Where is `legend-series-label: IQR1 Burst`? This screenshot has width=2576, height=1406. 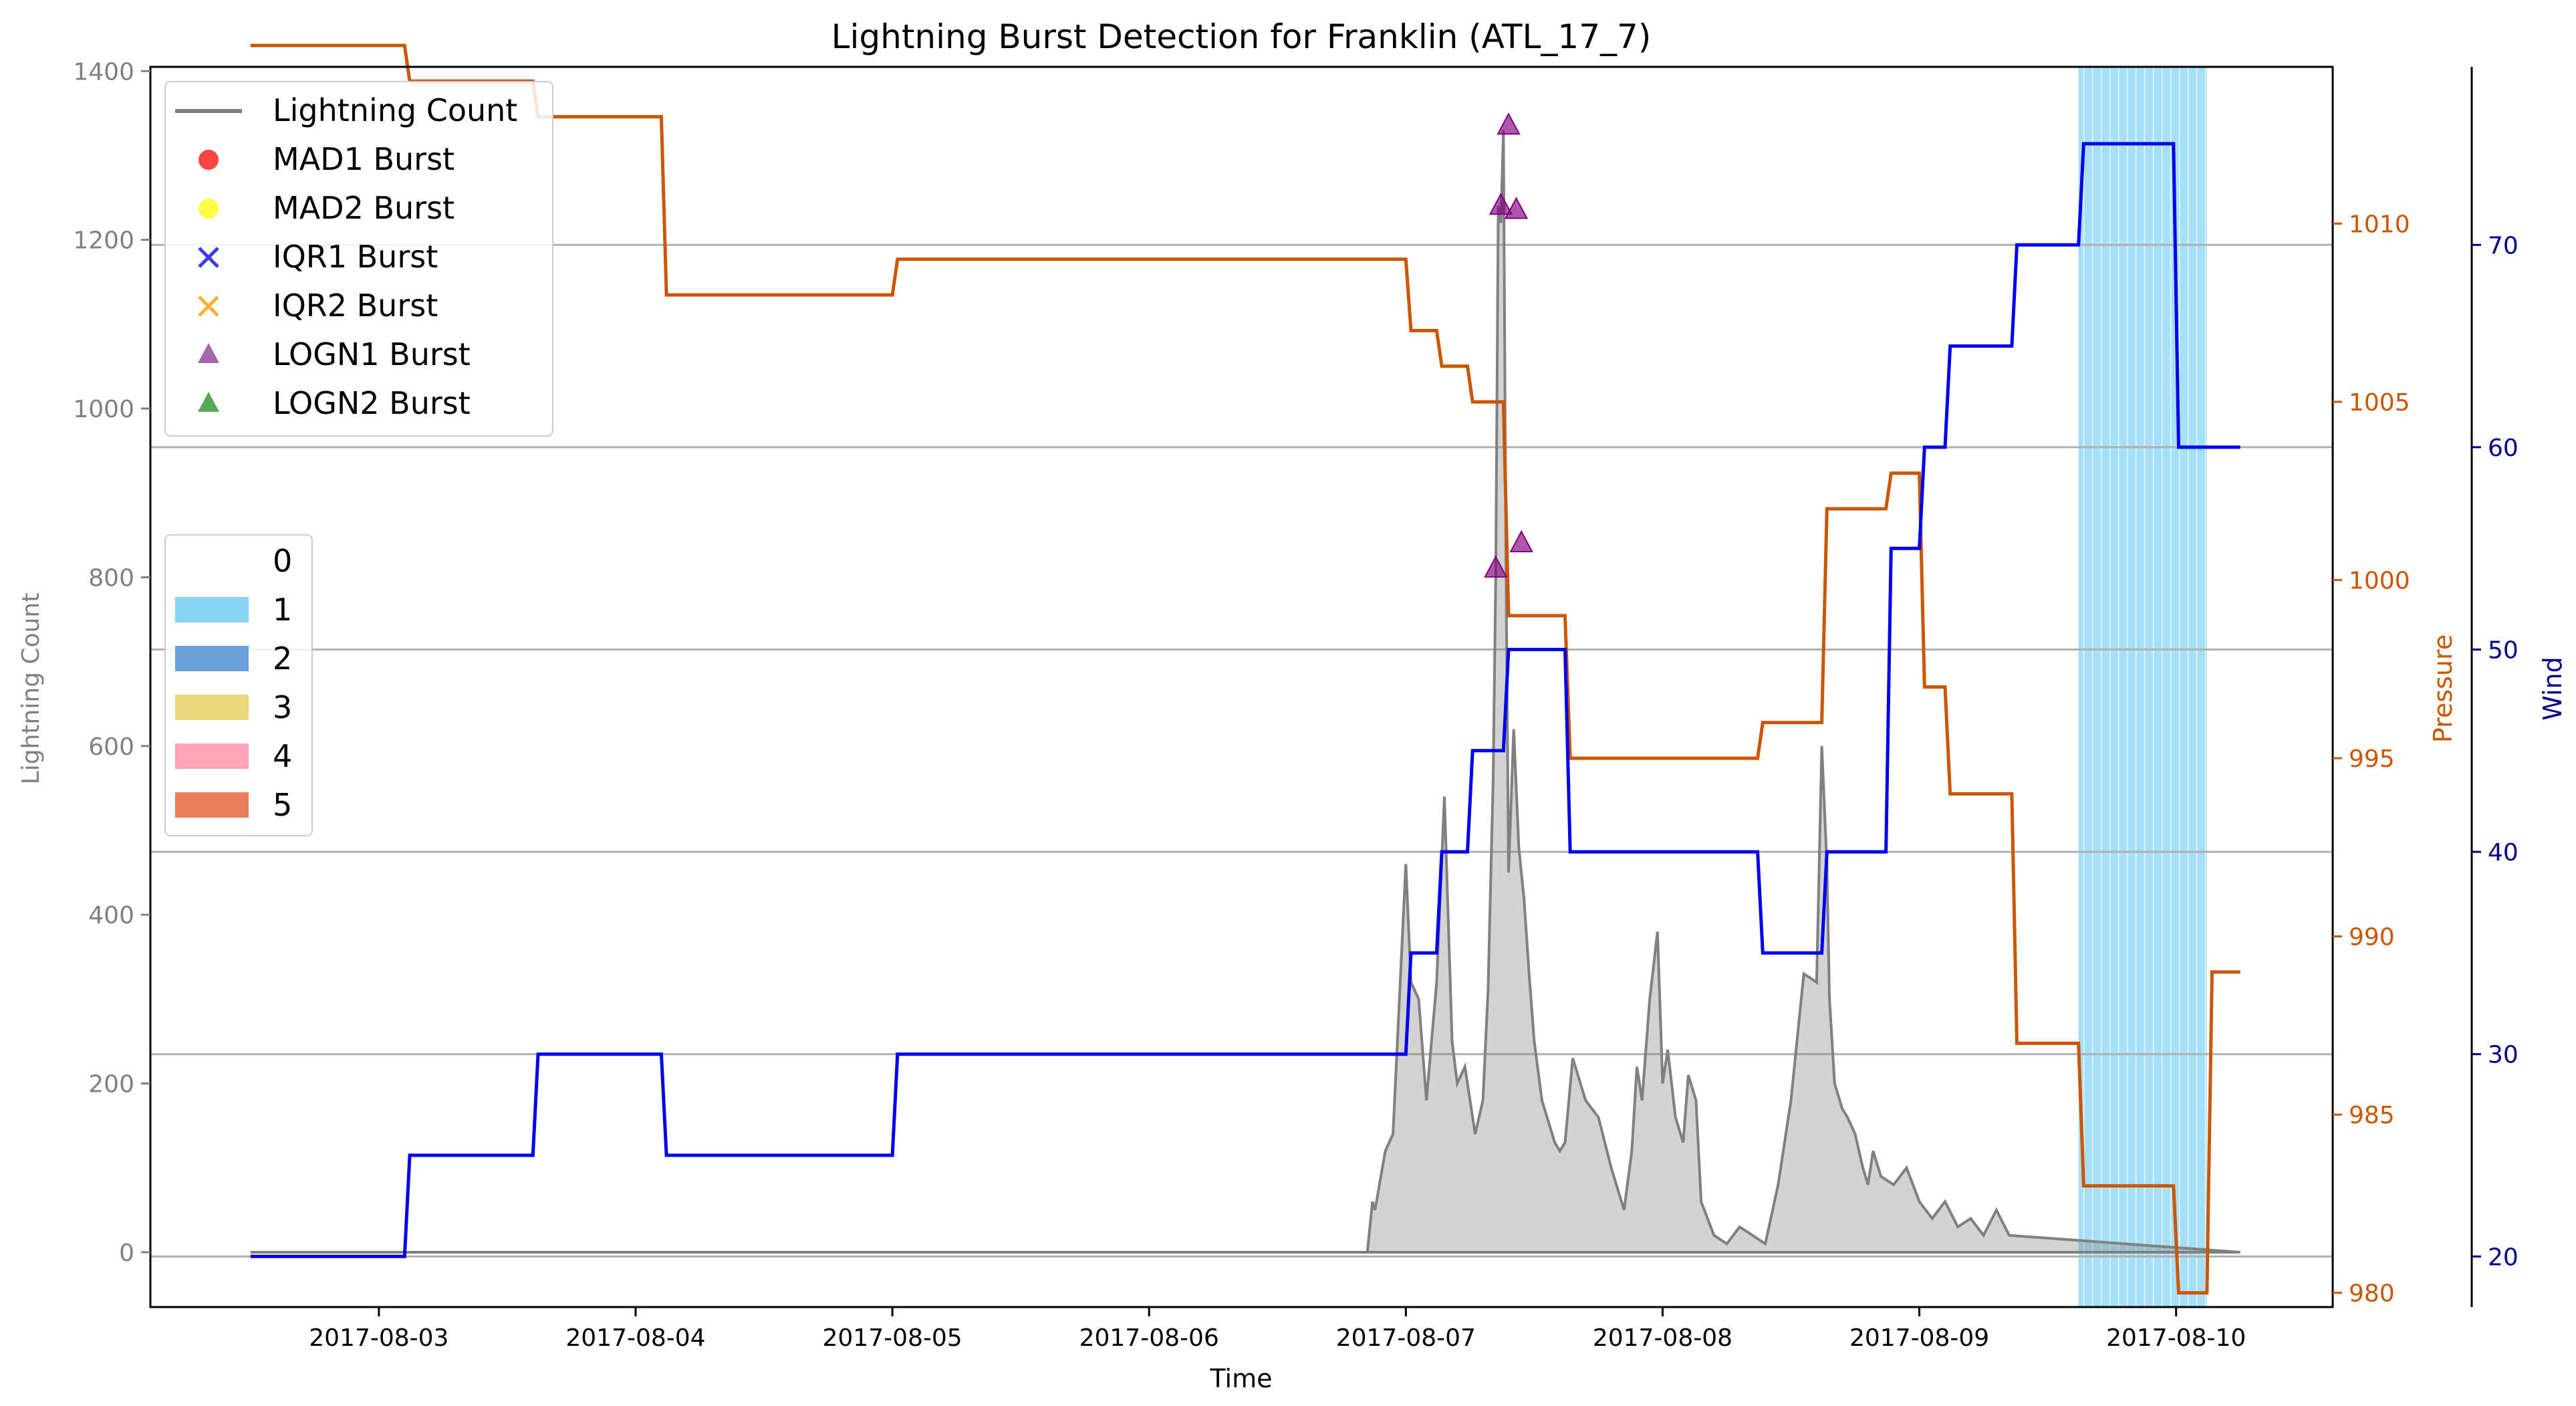 legend-series-label: IQR1 Burst is located at coordinates (355, 257).